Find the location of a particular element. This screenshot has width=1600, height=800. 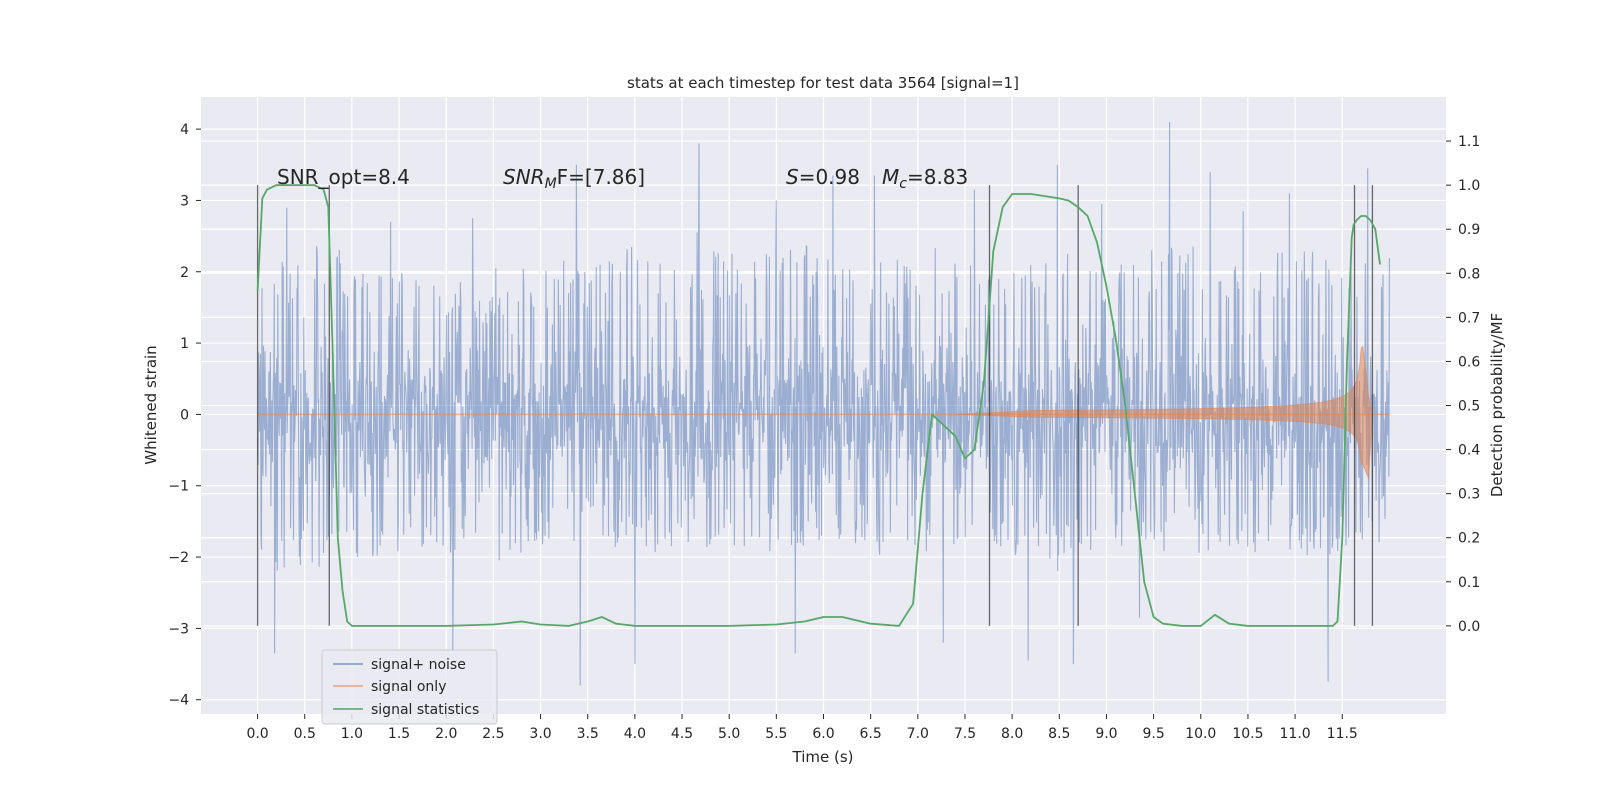

x-tick-label: 0.5 is located at coordinates (305, 734).